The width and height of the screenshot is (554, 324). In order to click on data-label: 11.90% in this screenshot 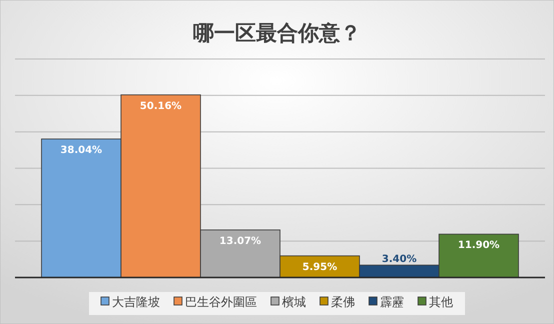, I will do `click(479, 246)`.